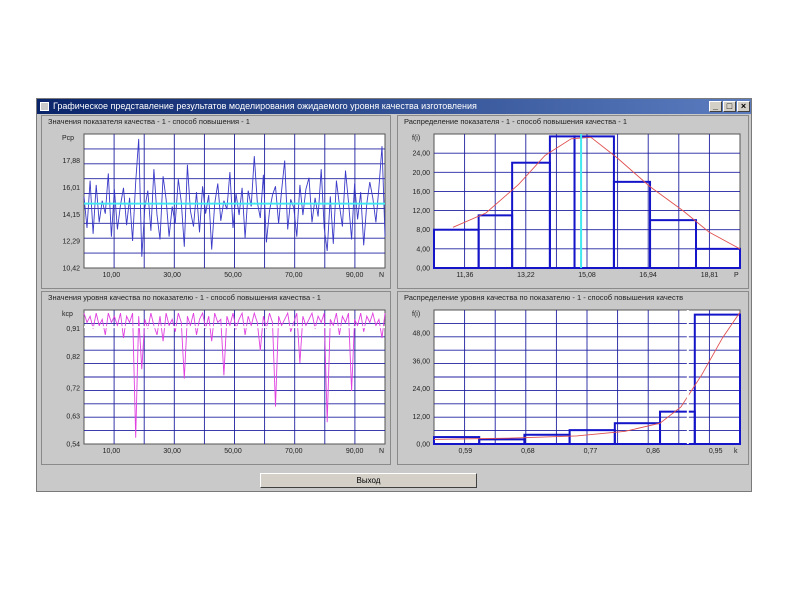 This screenshot has width=800, height=600. Describe the element at coordinates (710, 275) in the screenshot. I see `x-tick-label: 18,81` at that location.